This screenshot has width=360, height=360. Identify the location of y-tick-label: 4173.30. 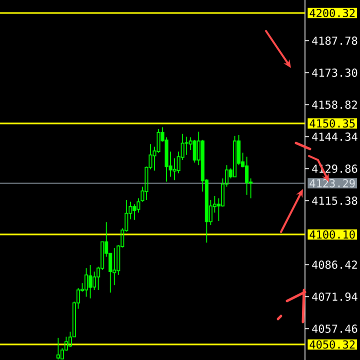
(335, 72).